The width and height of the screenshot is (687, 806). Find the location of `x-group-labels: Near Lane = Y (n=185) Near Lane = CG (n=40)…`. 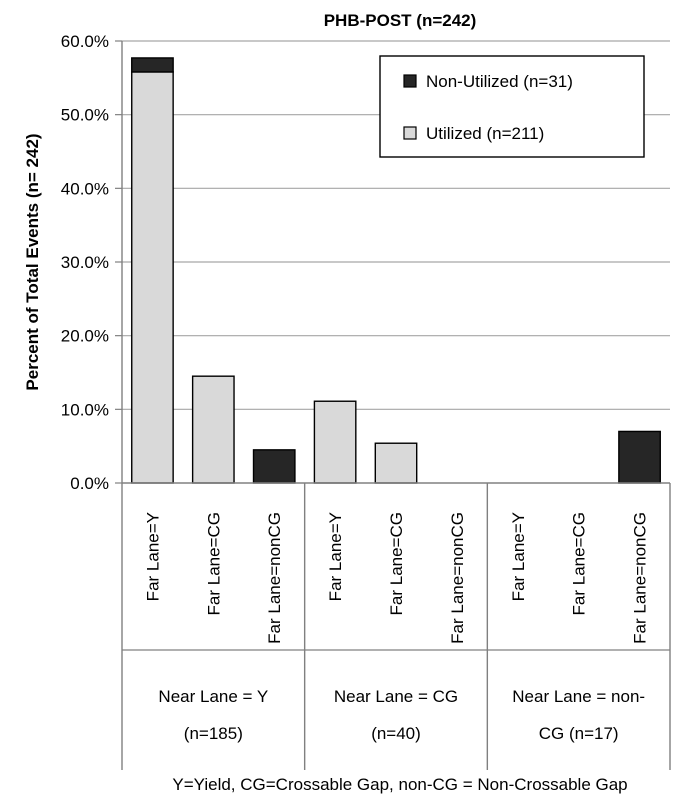

x-group-labels: Near Lane = Y (n=185) Near Lane = CG (n=40)… is located at coordinates (401, 715).